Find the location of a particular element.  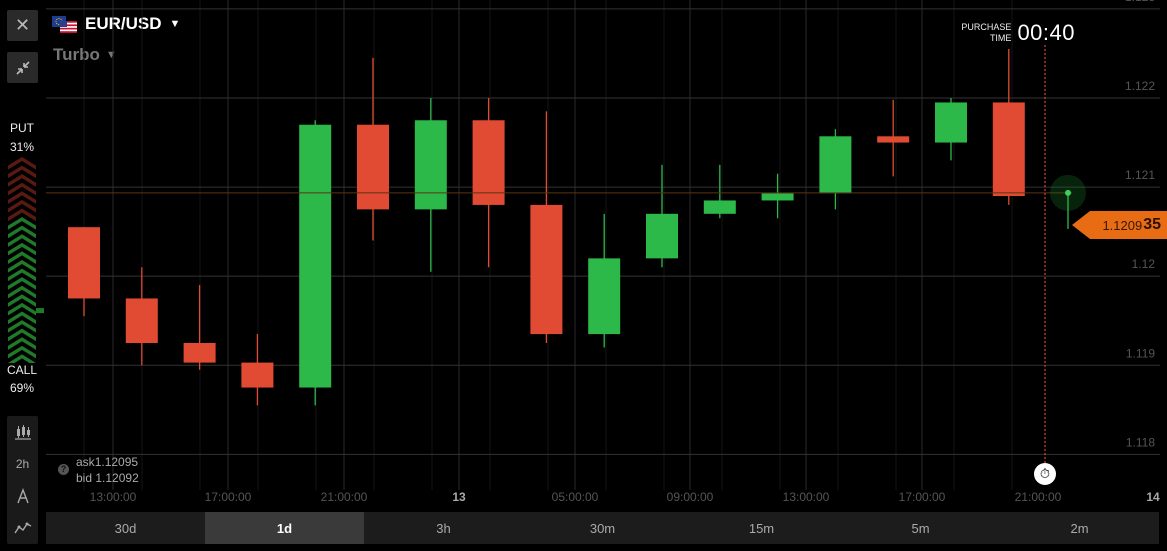

timeframe-30d: 30d is located at coordinates (125, 528).